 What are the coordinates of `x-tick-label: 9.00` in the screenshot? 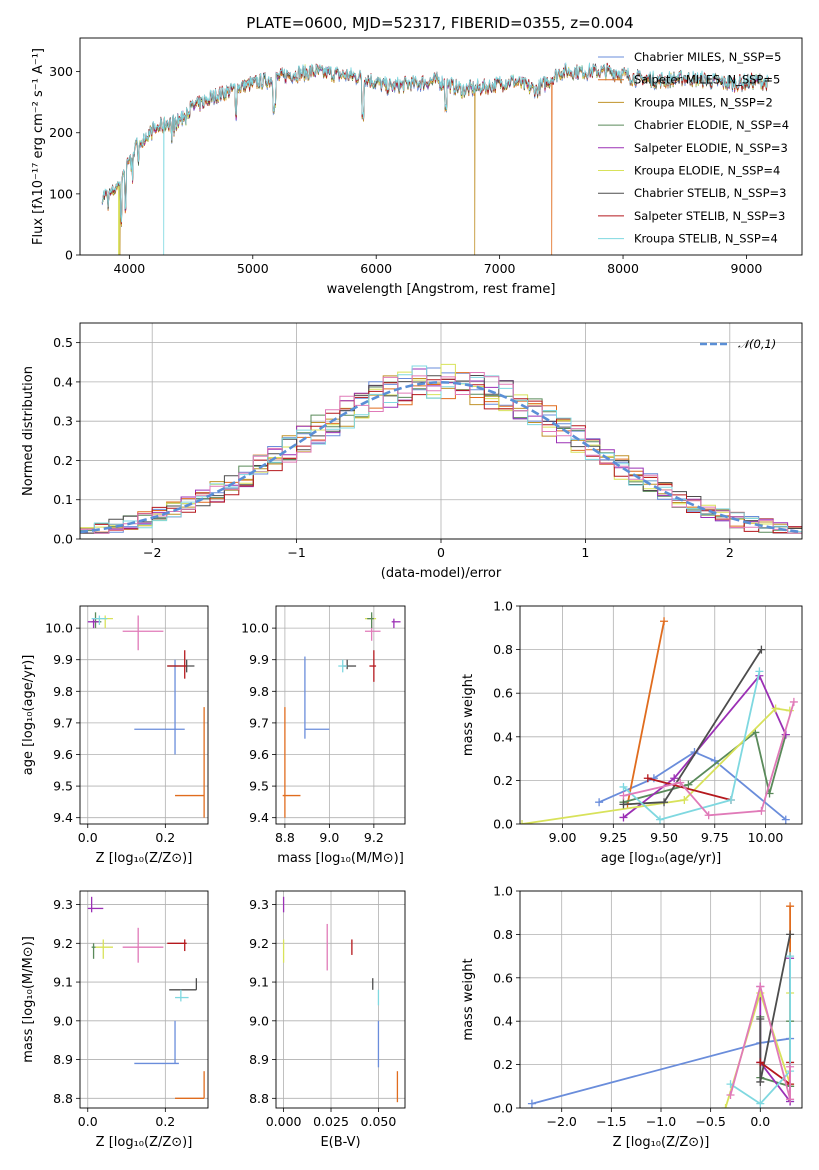 It's located at (563, 837).